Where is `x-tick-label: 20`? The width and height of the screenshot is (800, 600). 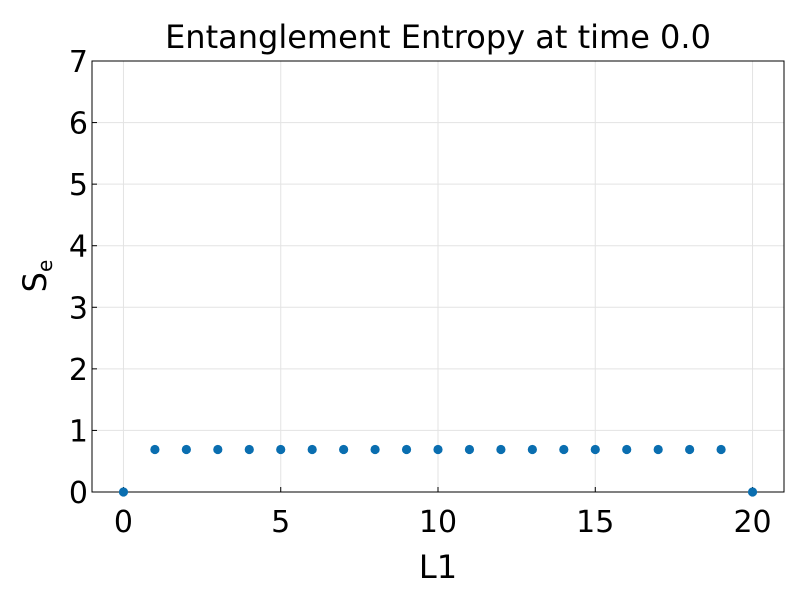 x-tick-label: 20 is located at coordinates (752, 522).